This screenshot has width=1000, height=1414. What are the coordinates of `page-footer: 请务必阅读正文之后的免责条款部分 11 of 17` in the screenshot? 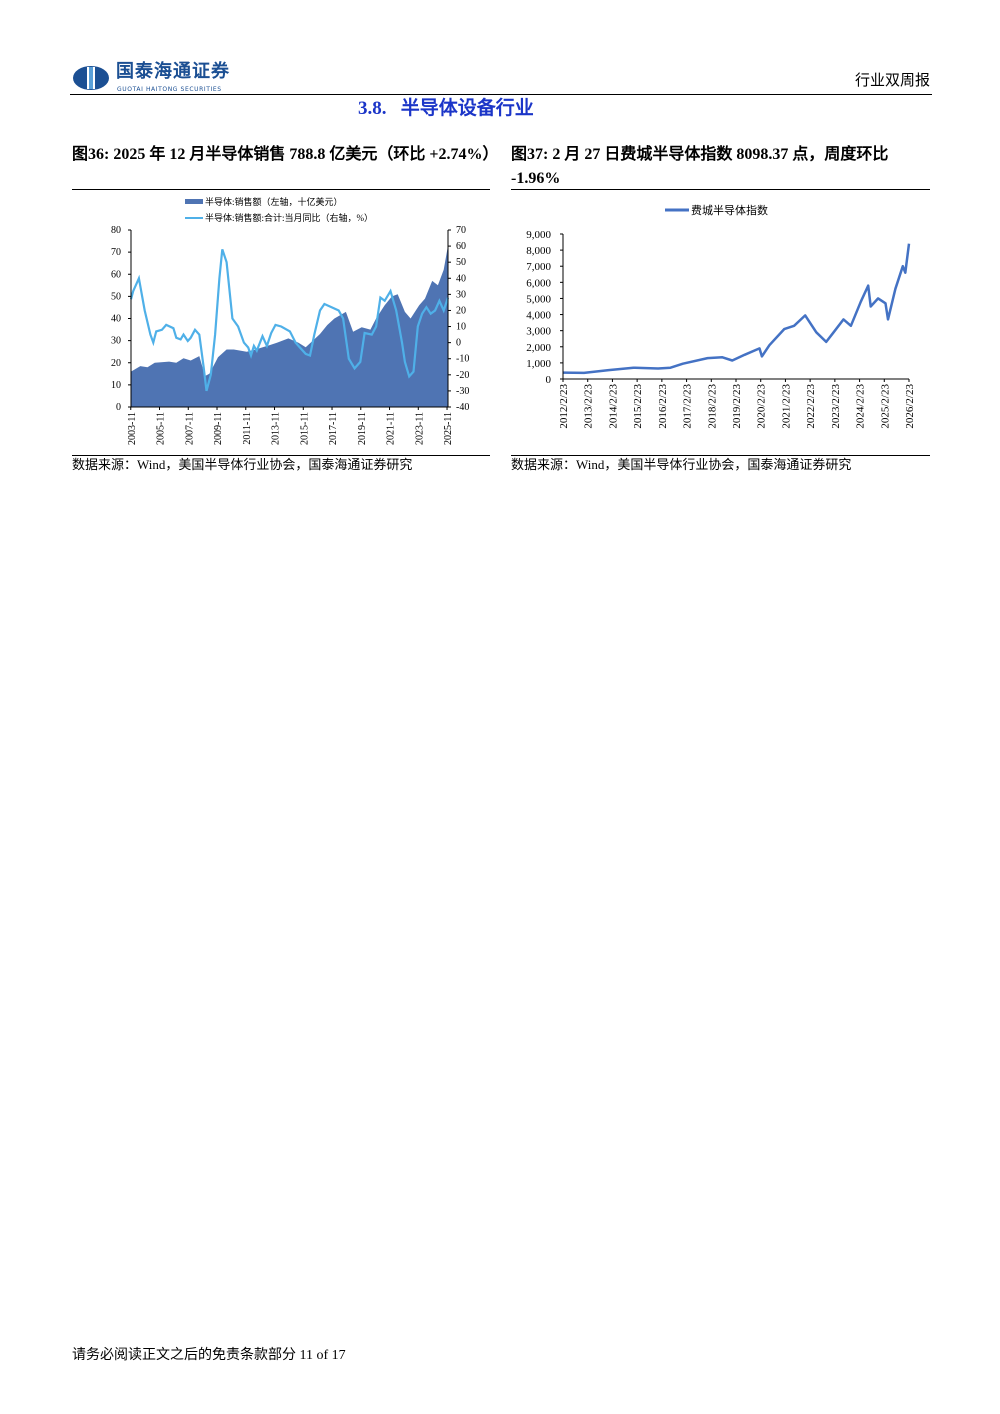 It's located at (209, 1355).